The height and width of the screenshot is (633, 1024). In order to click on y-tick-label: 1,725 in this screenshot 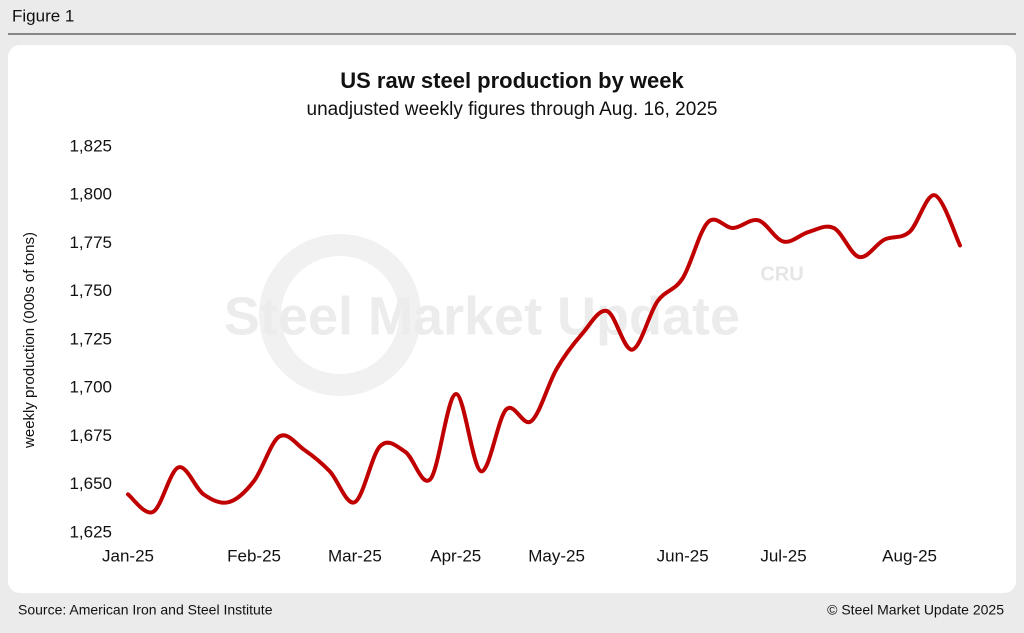, I will do `click(90, 338)`.